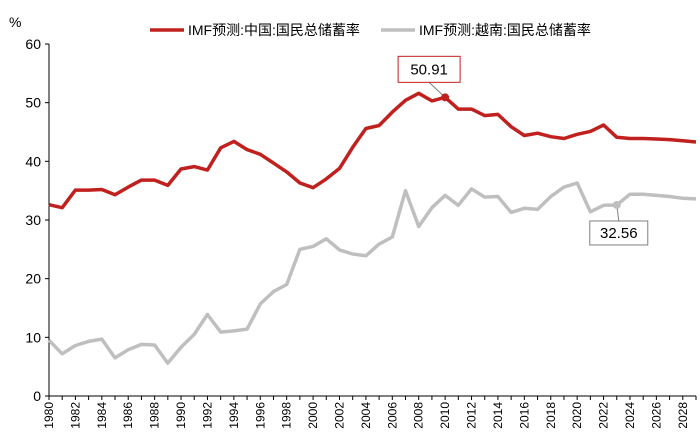  I want to click on legend-label-china: IMF预测:中国:国民总储蓄率, so click(274, 30).